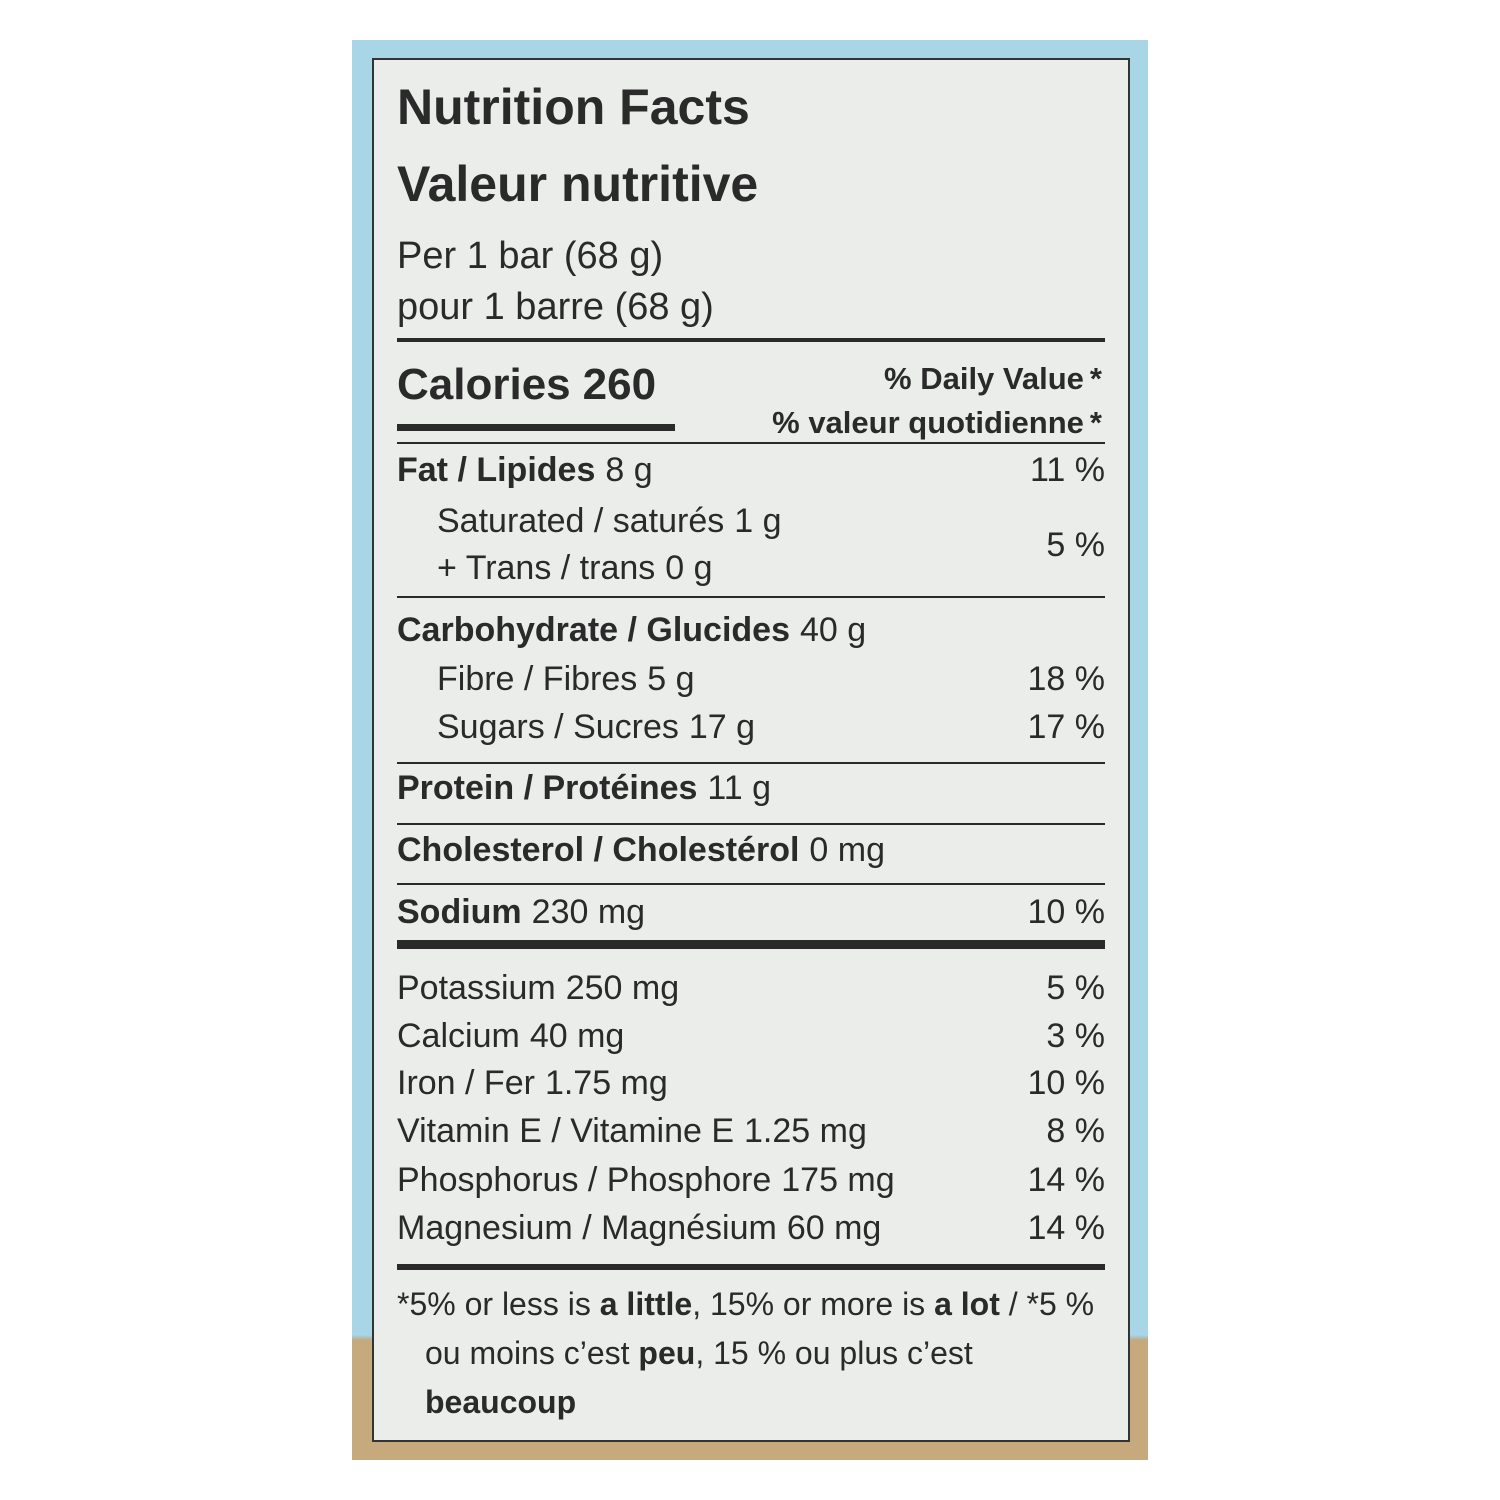 This screenshot has height=1500, width=1500. What do you see at coordinates (739, 788) in the screenshot?
I see `nutrient-amount: 11 g` at bounding box center [739, 788].